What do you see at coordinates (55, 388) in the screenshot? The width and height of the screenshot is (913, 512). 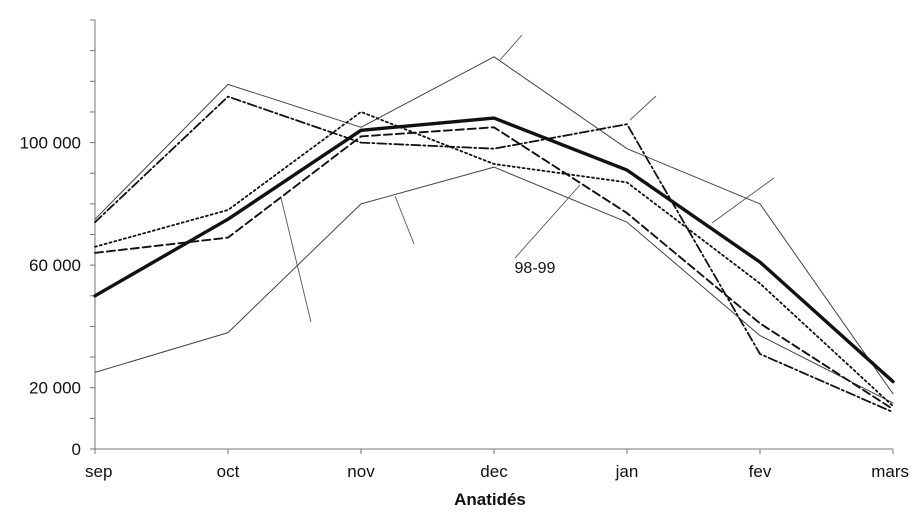 I see `y-tick-label: 20 000` at bounding box center [55, 388].